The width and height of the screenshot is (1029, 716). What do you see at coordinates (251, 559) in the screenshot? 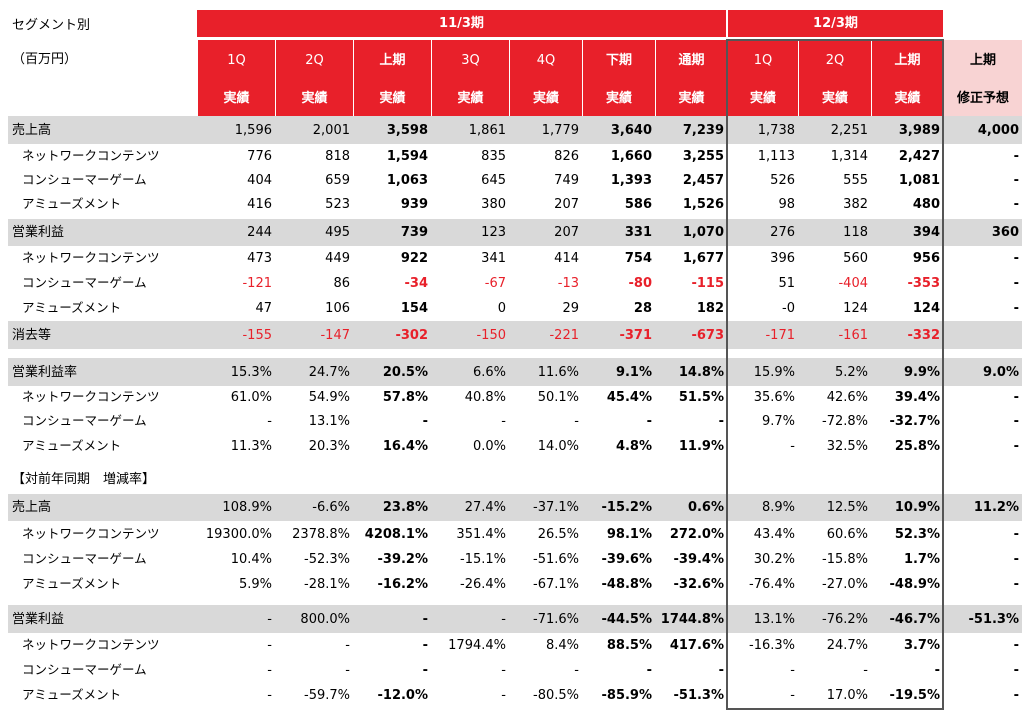
I see `table-cell: 10.4%` at bounding box center [251, 559].